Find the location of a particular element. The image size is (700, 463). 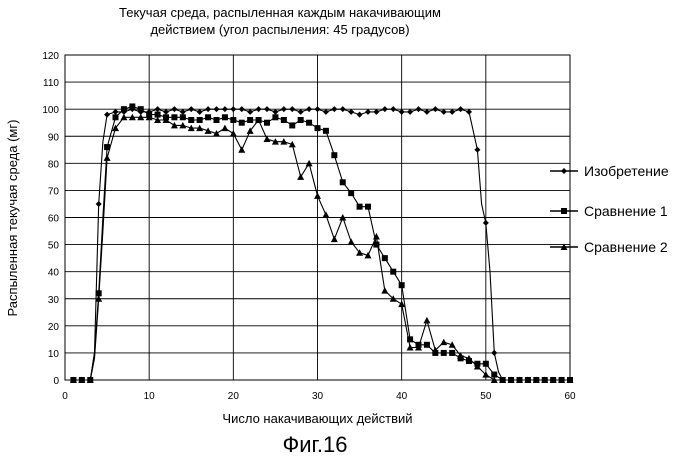

legend-label-comparison-1: Сравнение 1 is located at coordinates (626, 211).